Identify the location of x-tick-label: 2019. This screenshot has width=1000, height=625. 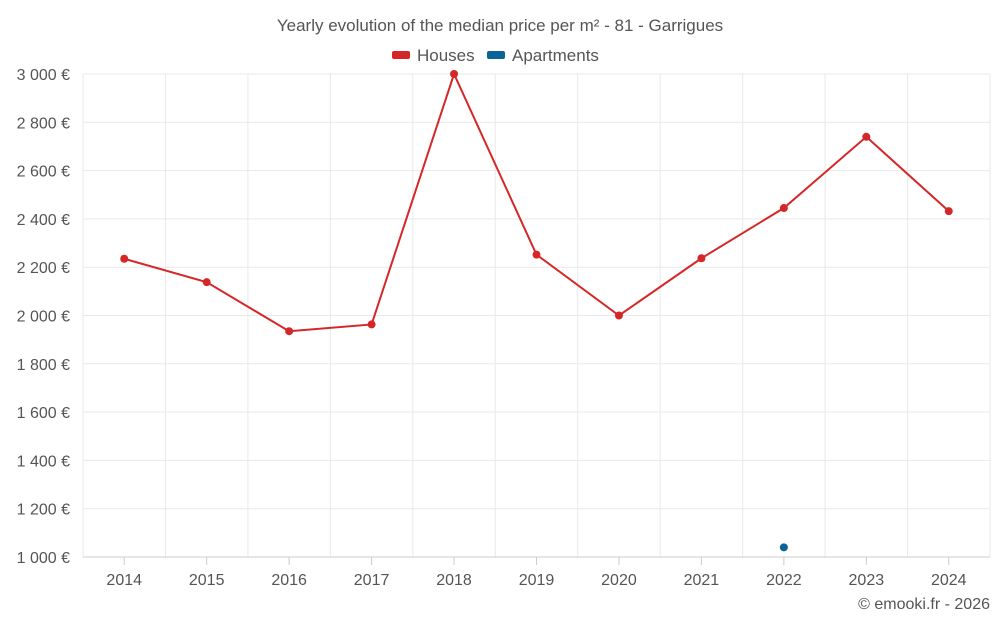
(537, 580).